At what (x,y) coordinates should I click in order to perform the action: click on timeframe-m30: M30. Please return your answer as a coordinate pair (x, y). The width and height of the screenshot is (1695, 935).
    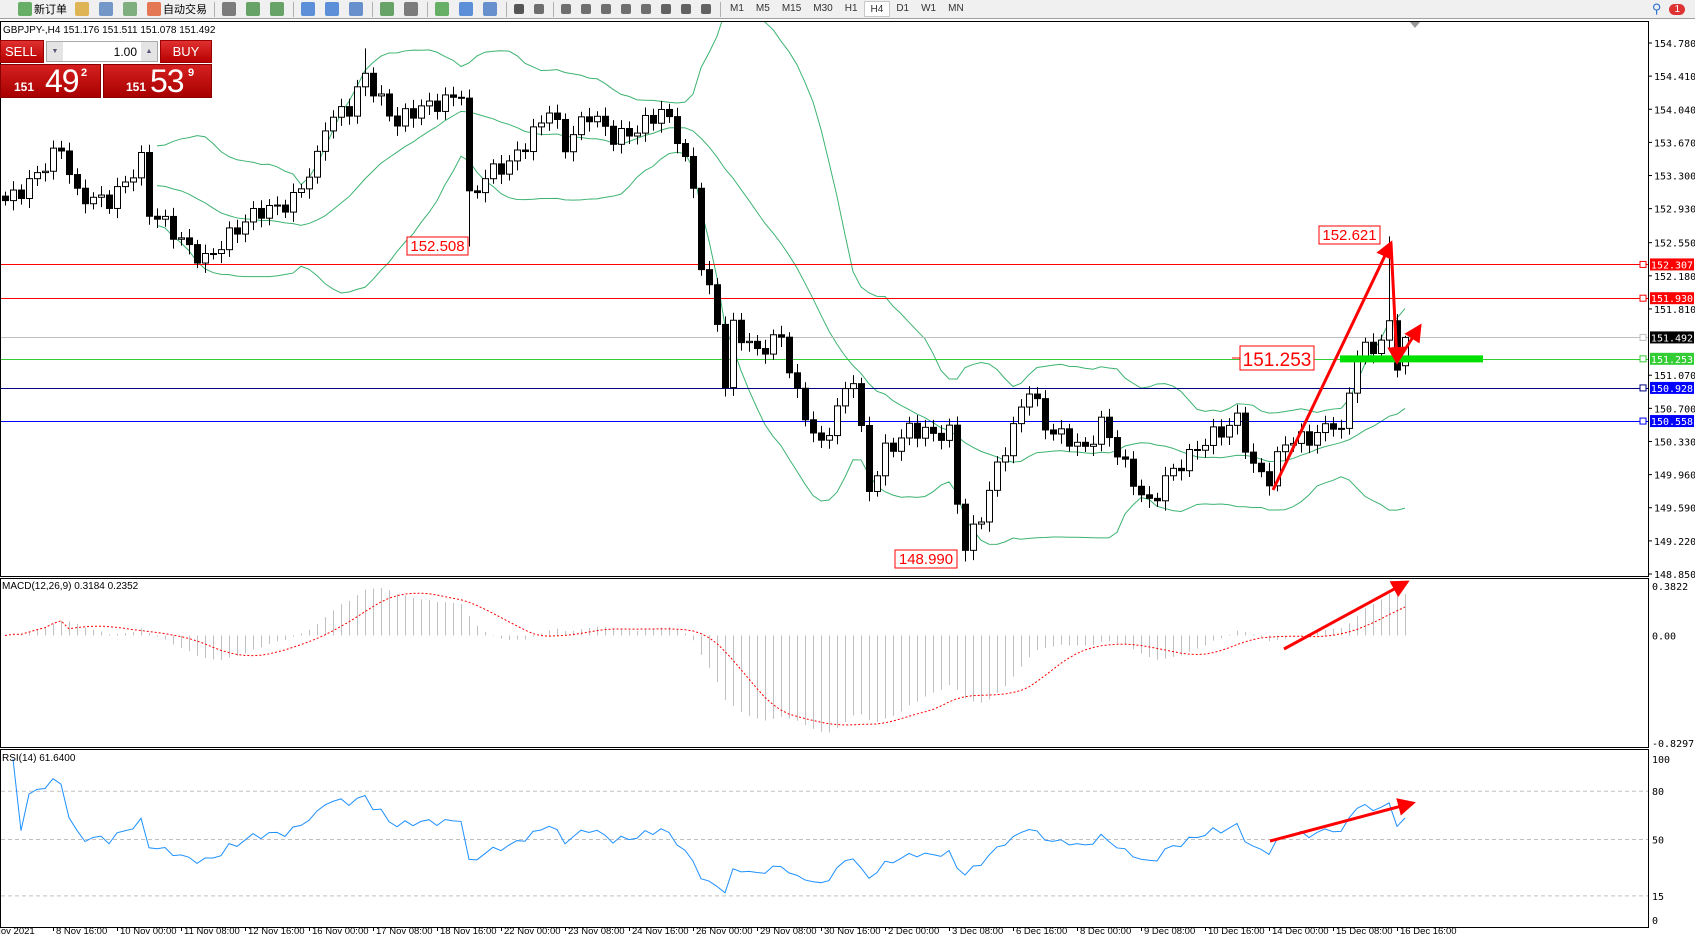
    Looking at the image, I should click on (823, 8).